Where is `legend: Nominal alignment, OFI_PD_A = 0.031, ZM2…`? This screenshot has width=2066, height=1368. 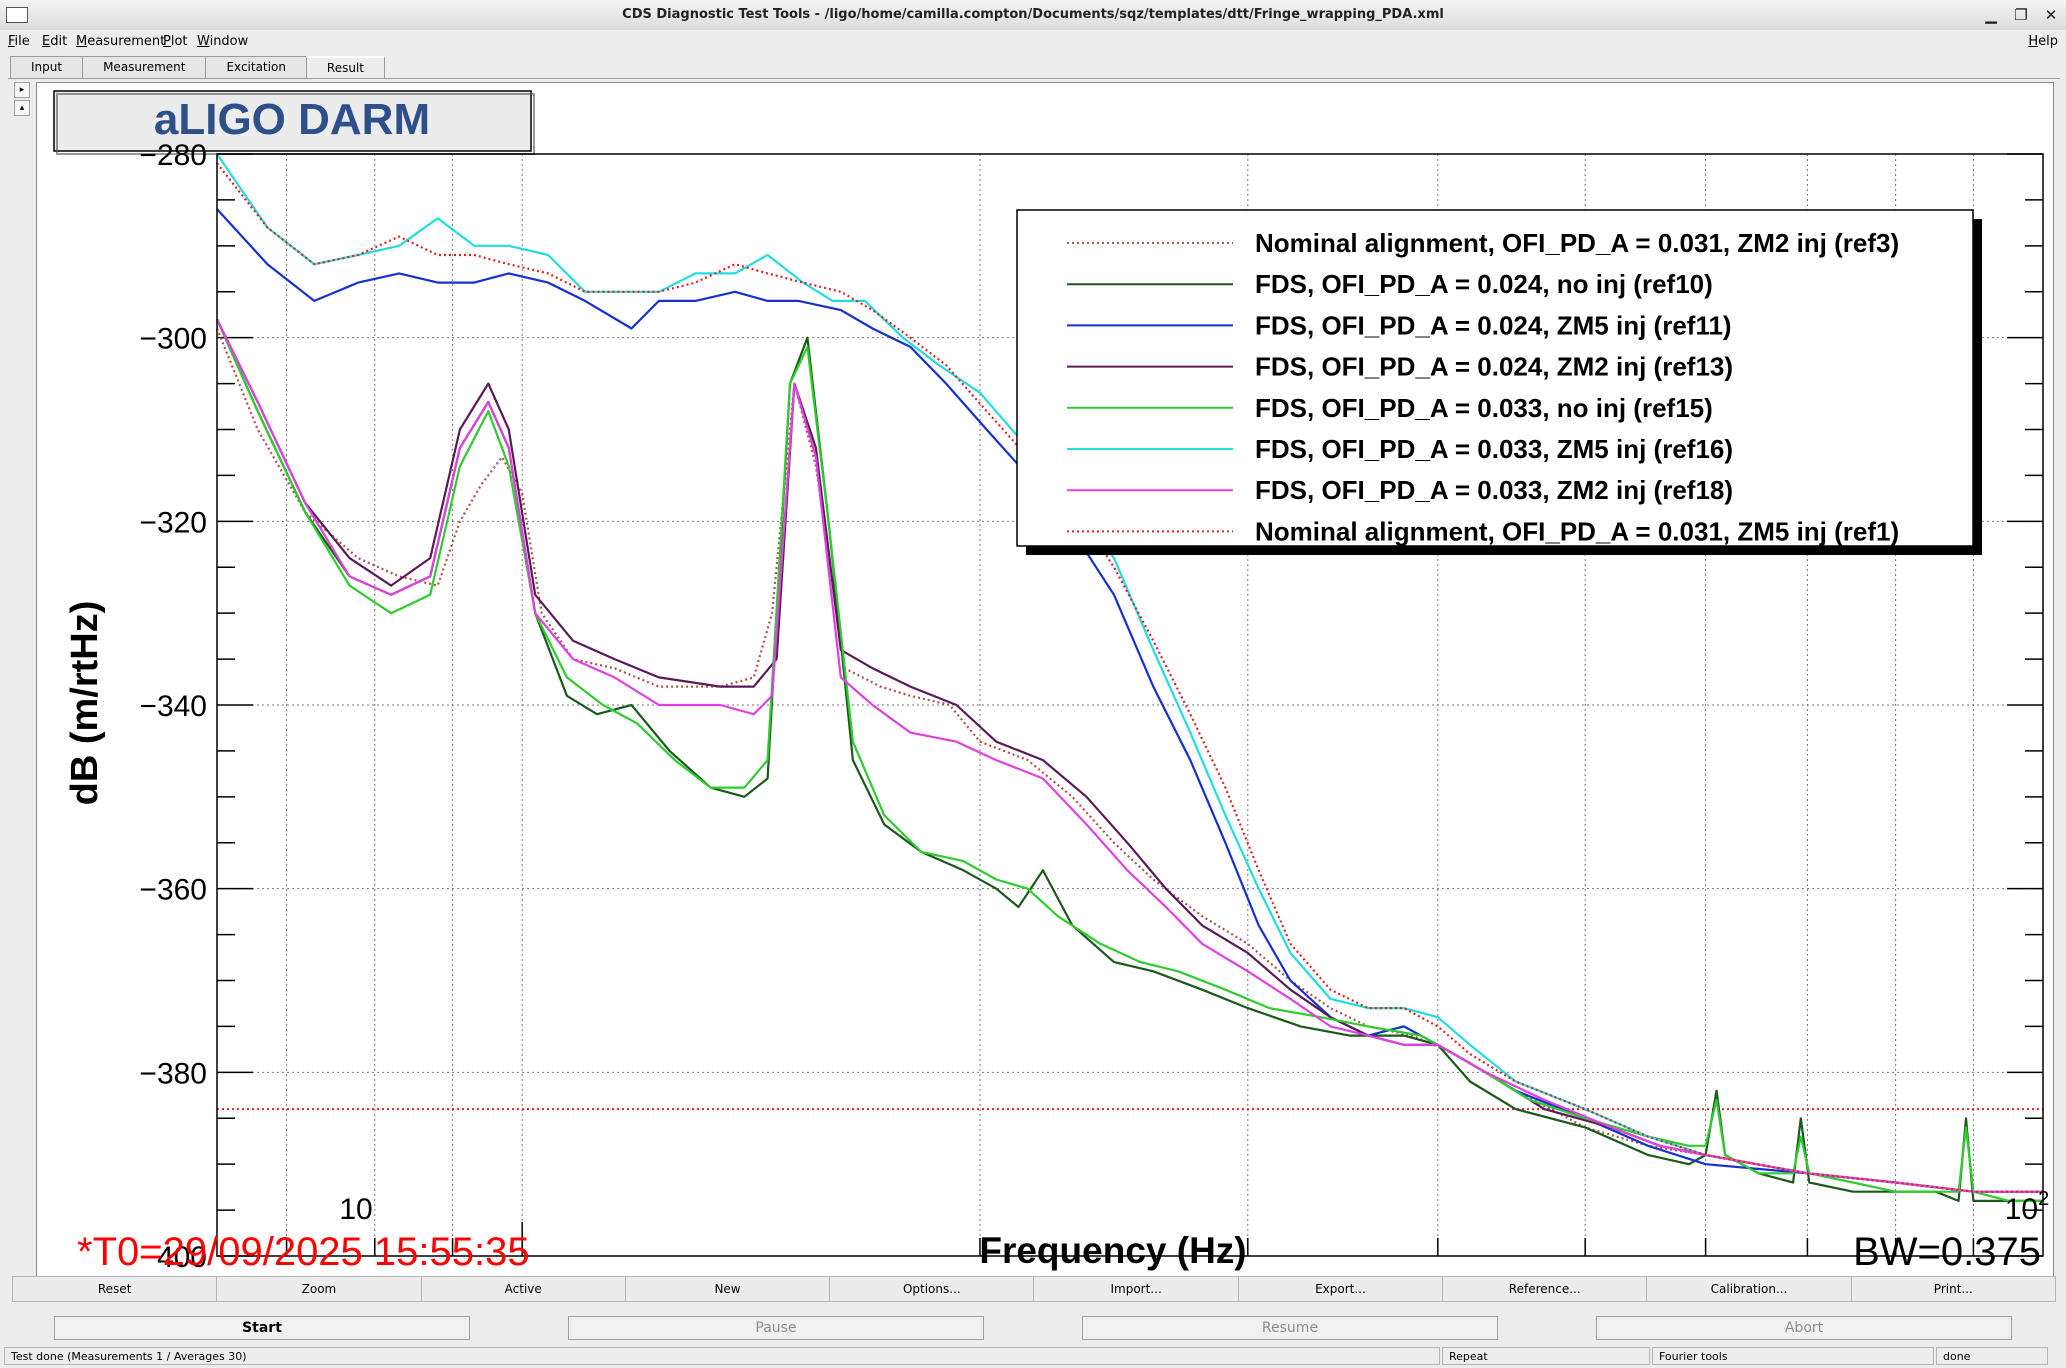 legend: Nominal alignment, OFI_PD_A = 0.031, ZM2… is located at coordinates (1499, 382).